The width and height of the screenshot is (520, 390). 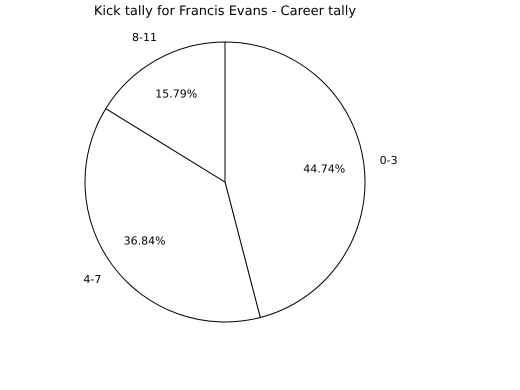 I want to click on slice-label: 8-11, so click(x=145, y=37).